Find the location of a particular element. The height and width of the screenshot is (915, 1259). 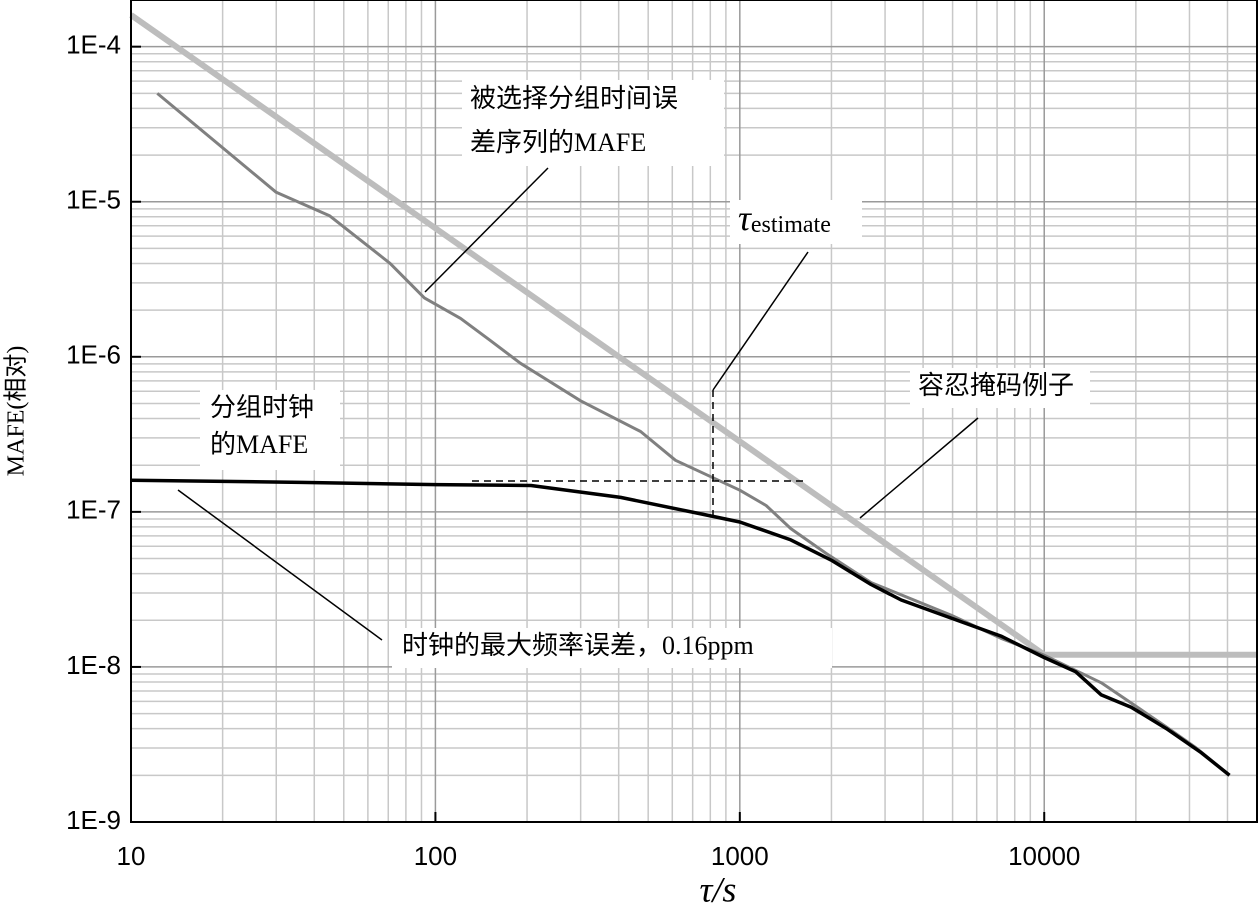

x-axis-label: τ/s is located at coordinates (718, 889).